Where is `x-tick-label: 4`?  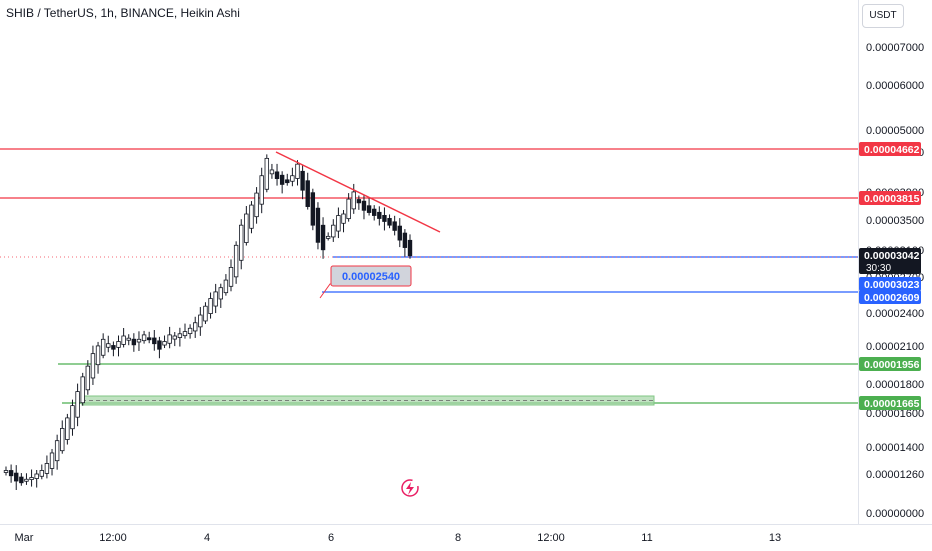
x-tick-label: 4 is located at coordinates (207, 538).